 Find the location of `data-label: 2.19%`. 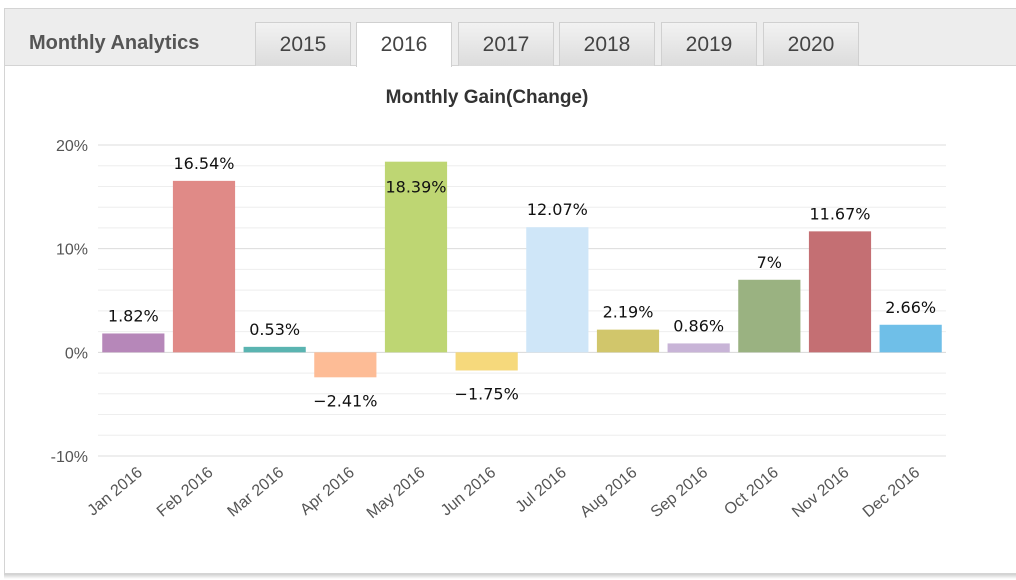

data-label: 2.19% is located at coordinates (628, 312).